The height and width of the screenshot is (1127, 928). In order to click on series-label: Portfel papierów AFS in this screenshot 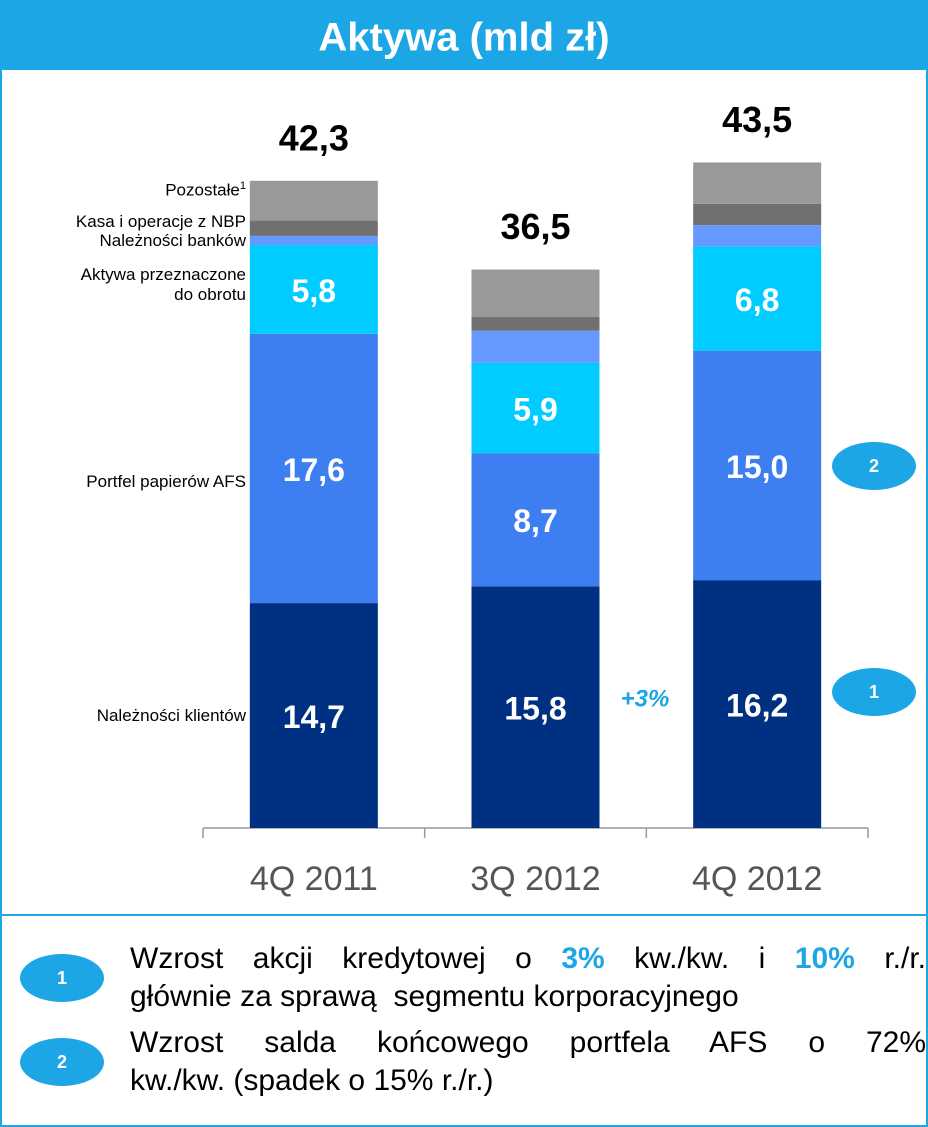, I will do `click(166, 482)`.